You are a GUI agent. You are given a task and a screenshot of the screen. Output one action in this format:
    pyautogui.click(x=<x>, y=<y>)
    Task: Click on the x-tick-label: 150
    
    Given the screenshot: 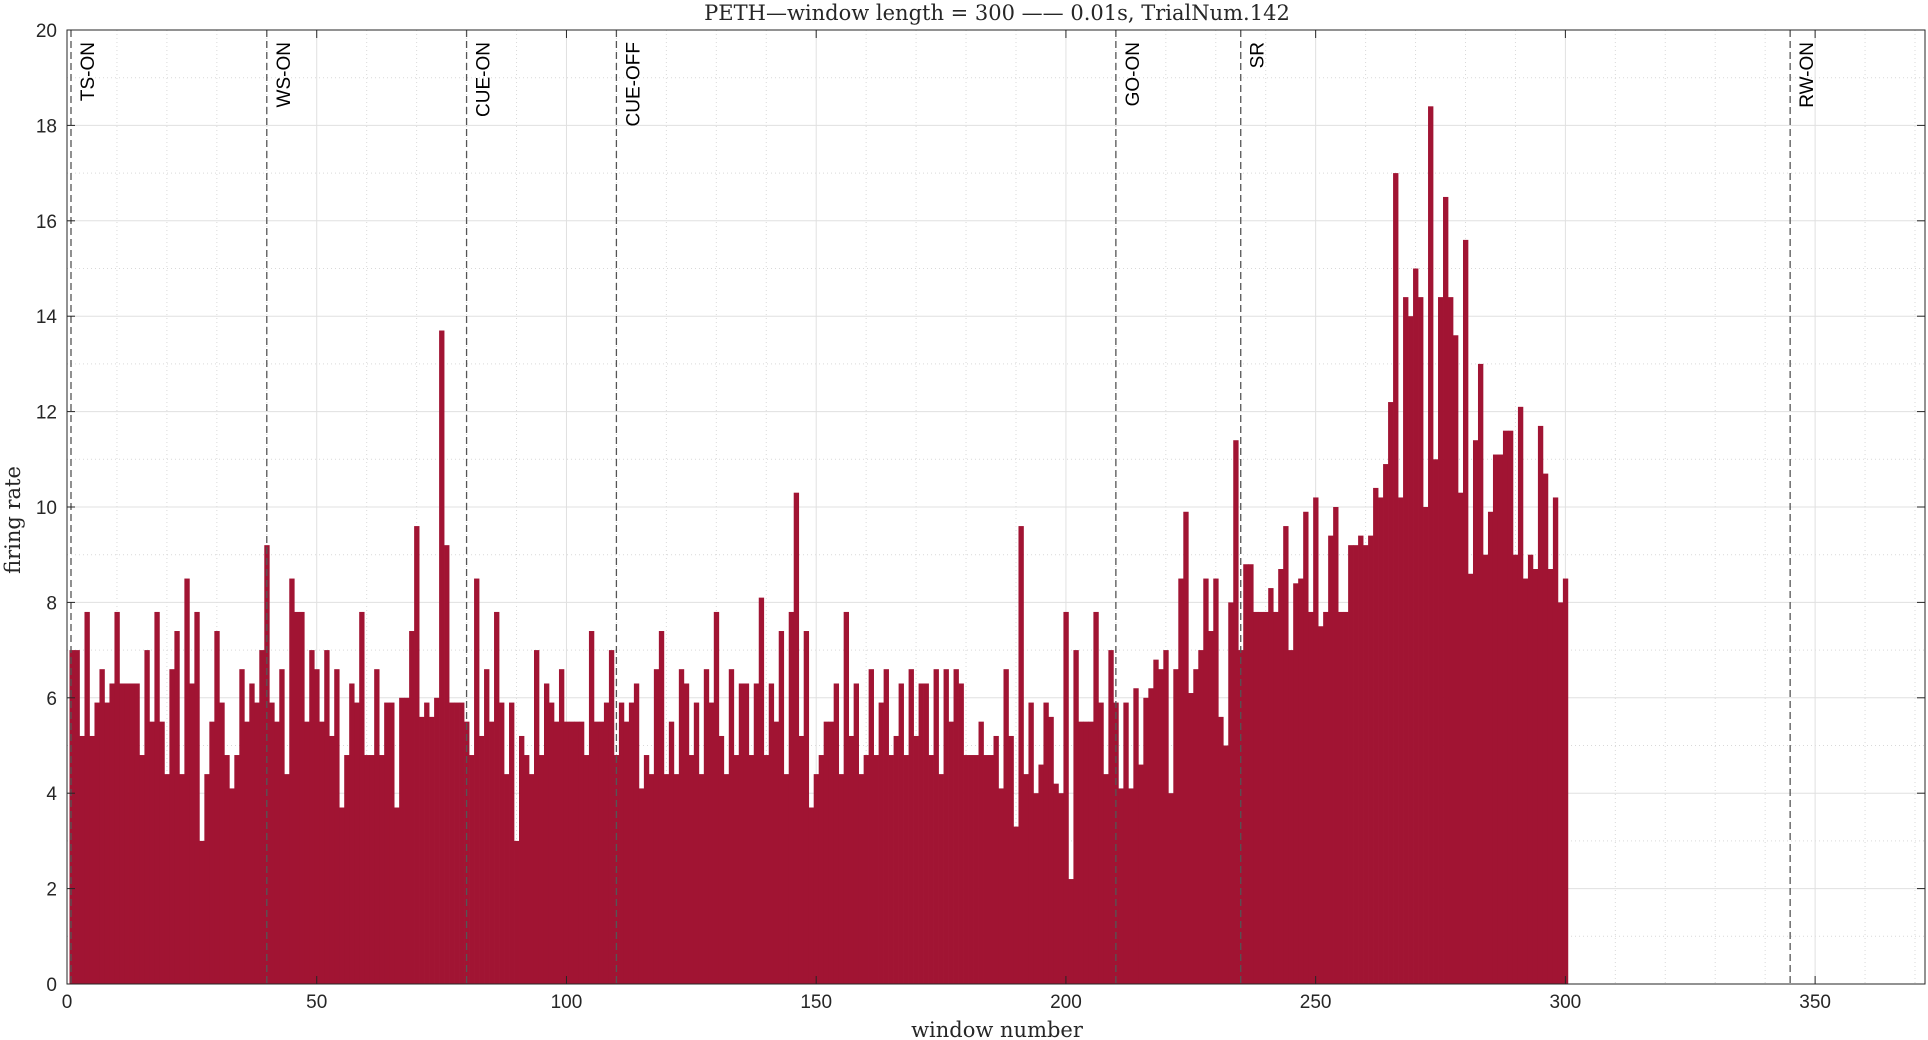 What is the action you would take?
    pyautogui.click(x=816, y=1002)
    